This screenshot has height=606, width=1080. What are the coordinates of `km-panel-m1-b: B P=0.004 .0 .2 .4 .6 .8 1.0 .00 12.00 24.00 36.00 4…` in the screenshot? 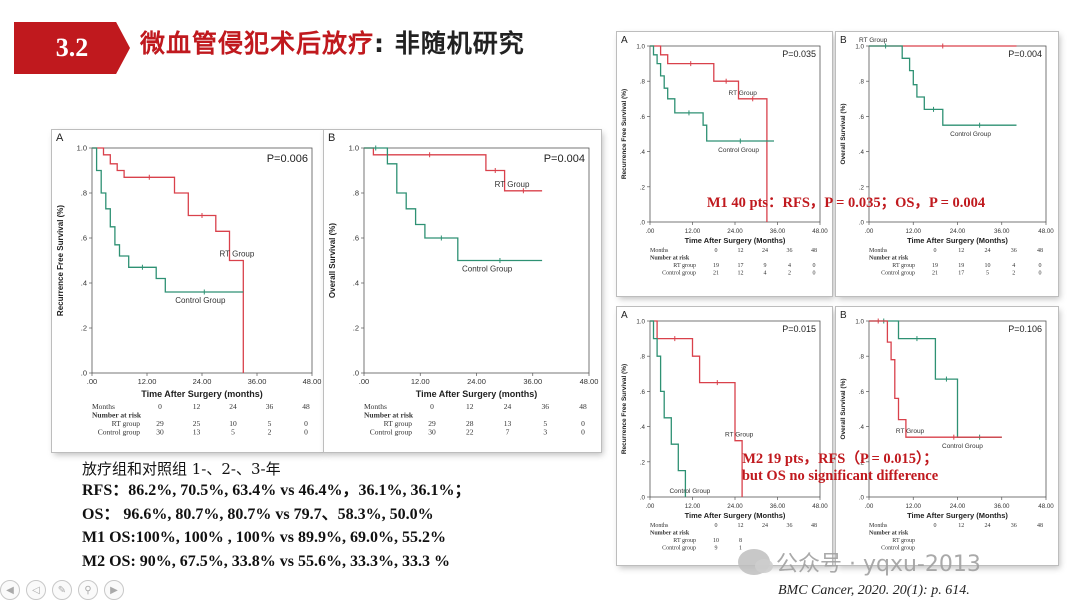 It's located at (947, 164).